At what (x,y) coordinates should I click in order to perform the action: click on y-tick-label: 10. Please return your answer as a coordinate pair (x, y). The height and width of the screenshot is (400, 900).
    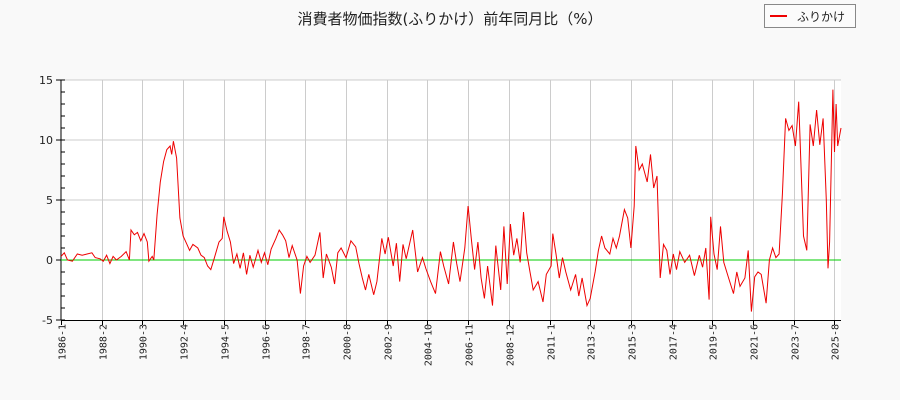
    Looking at the image, I should click on (46, 140).